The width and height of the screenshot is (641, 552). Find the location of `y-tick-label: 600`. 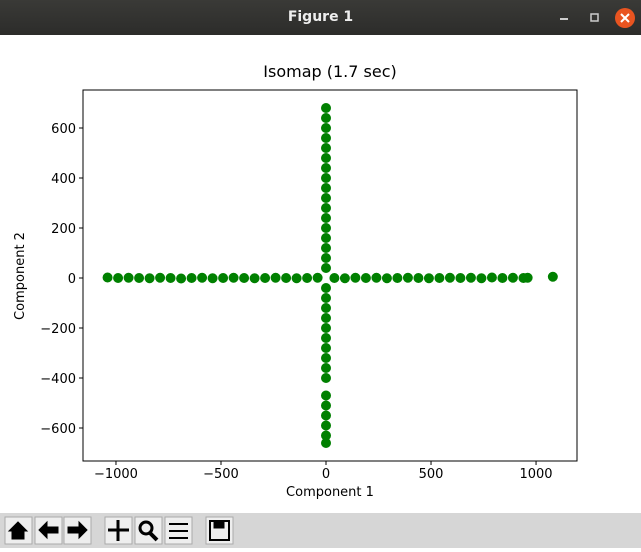

y-tick-label: 600 is located at coordinates (63, 129).